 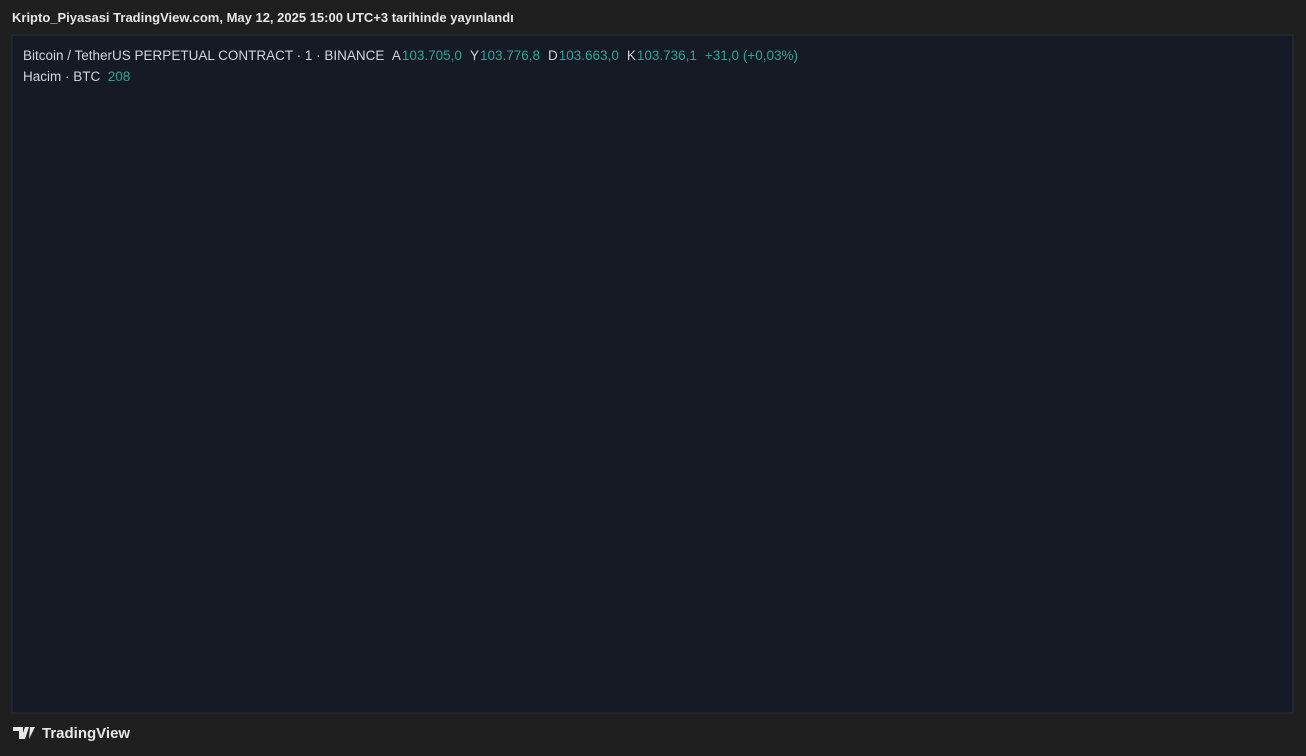 What do you see at coordinates (553, 55) in the screenshot?
I see `legend-key: D` at bounding box center [553, 55].